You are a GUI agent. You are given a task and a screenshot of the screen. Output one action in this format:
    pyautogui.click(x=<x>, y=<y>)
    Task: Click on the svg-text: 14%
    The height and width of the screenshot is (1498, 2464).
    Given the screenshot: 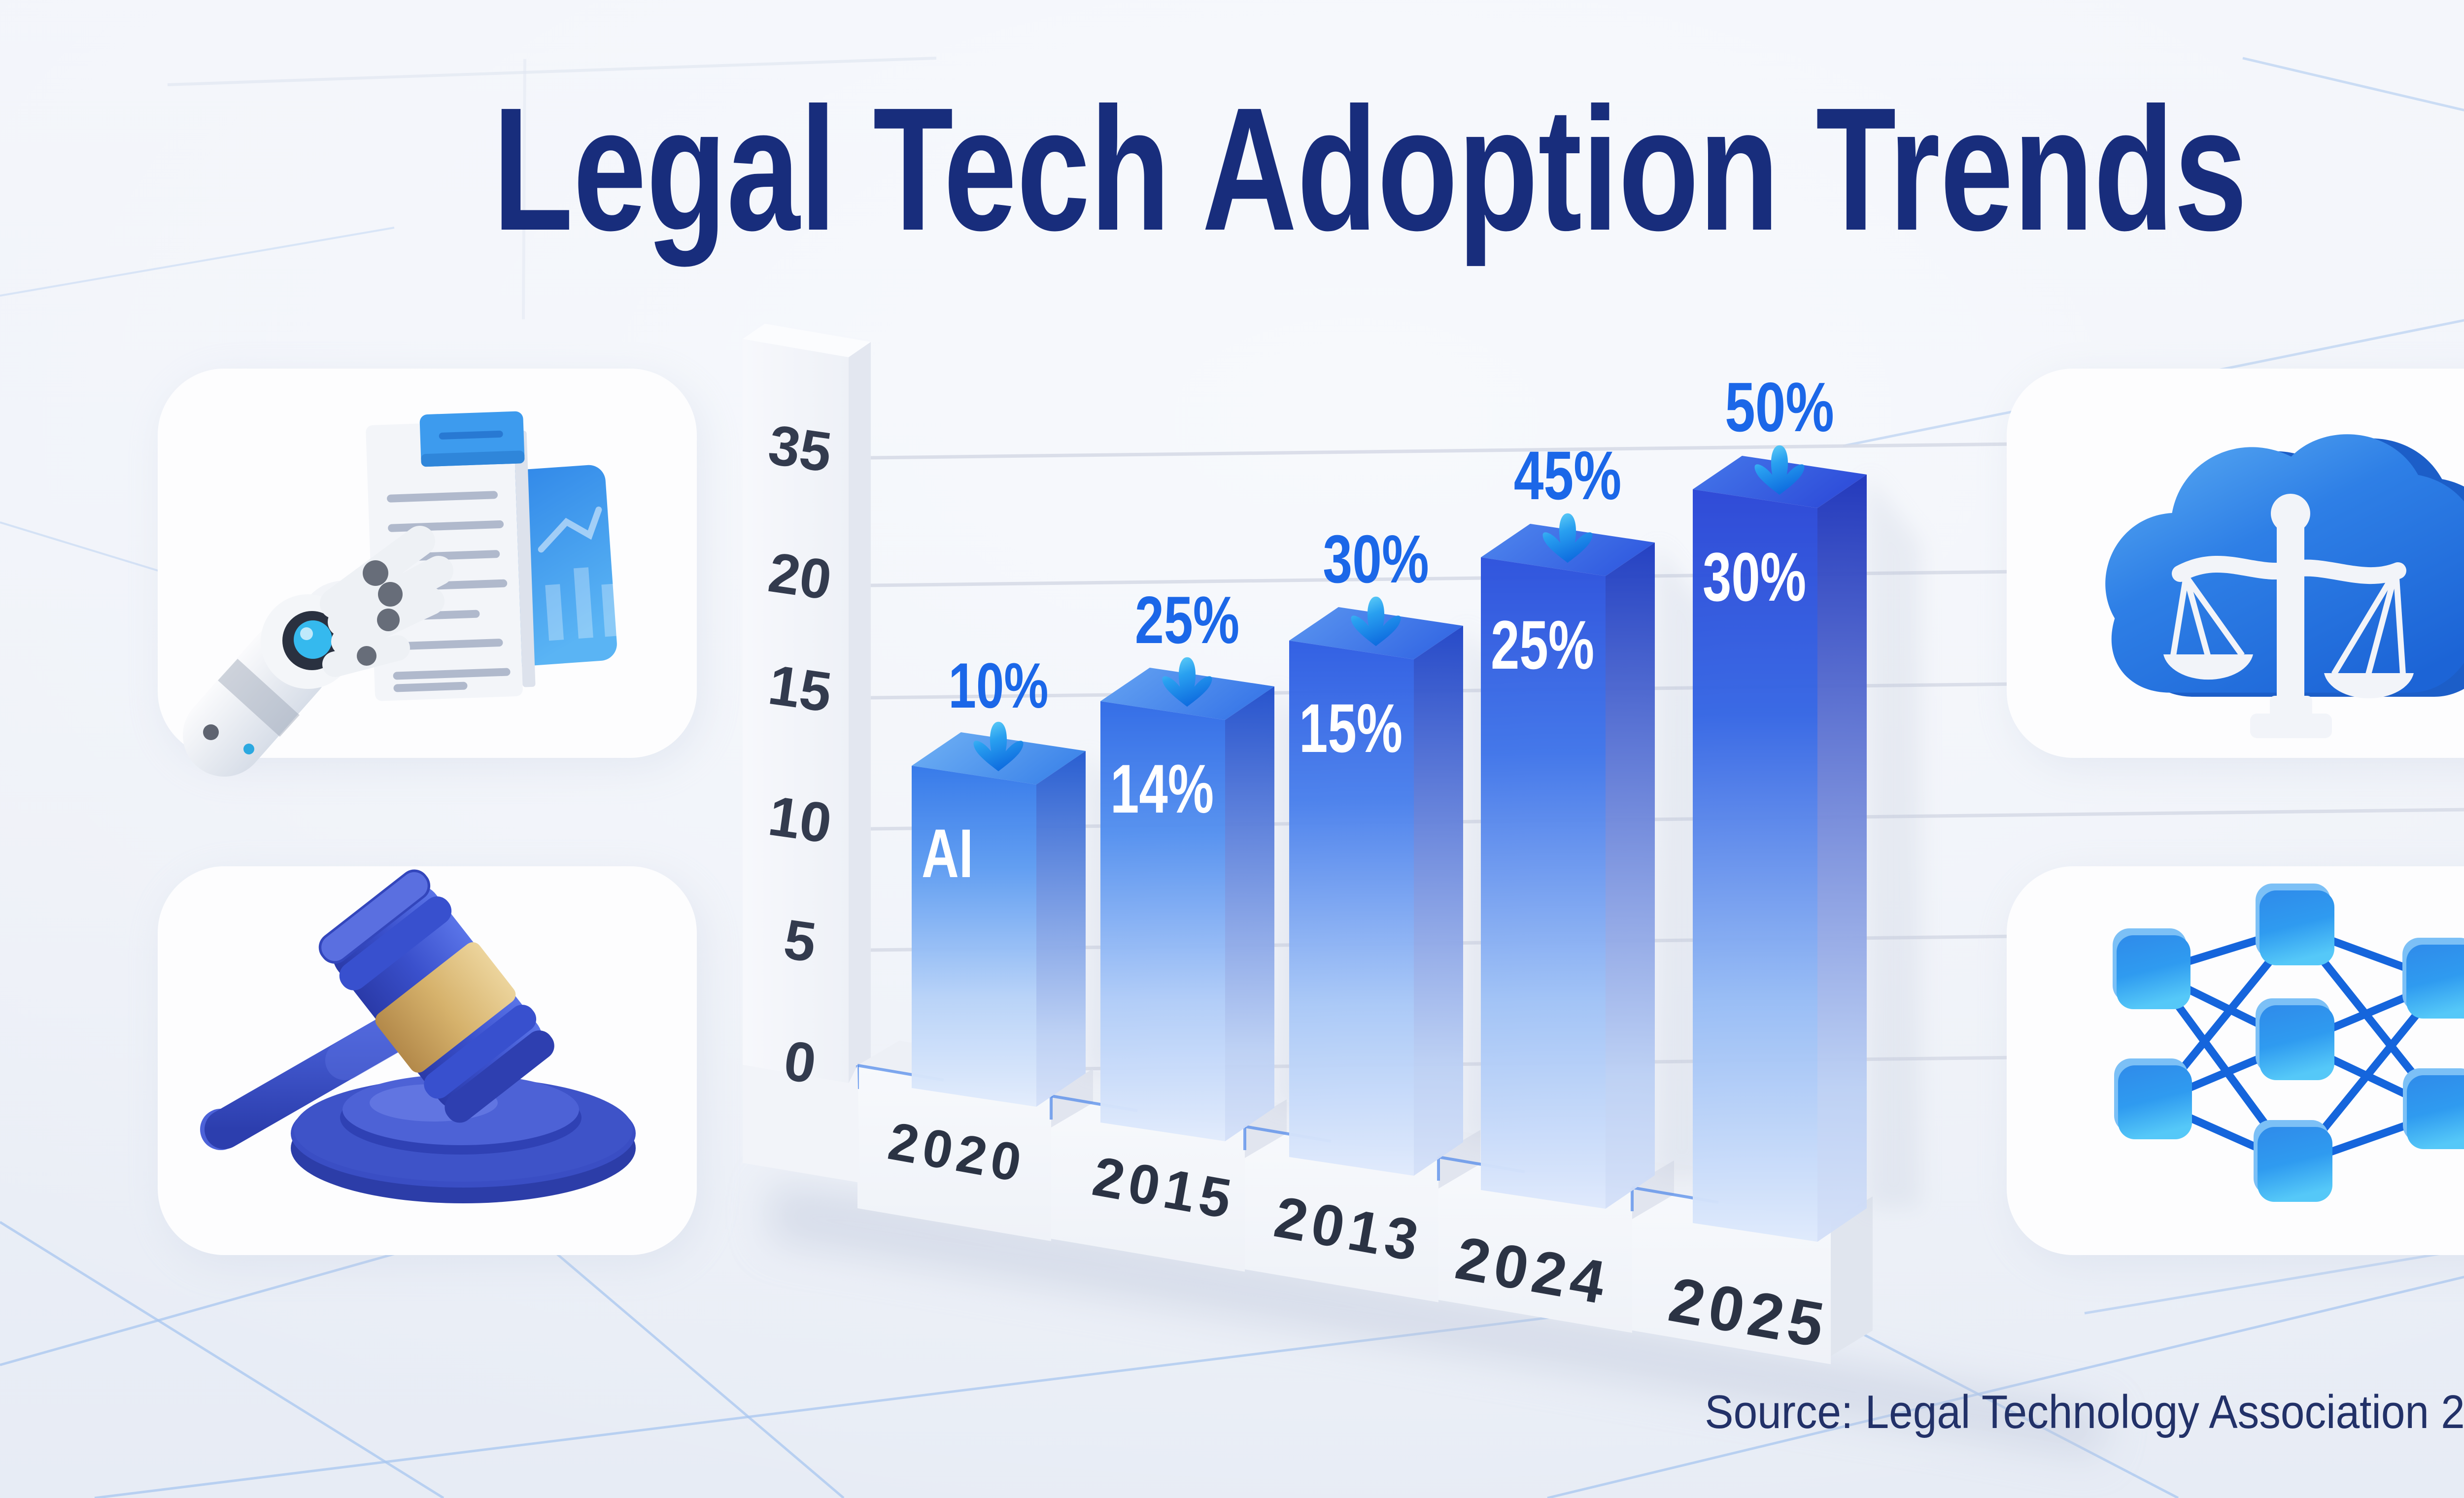 What is the action you would take?
    pyautogui.click(x=1162, y=788)
    